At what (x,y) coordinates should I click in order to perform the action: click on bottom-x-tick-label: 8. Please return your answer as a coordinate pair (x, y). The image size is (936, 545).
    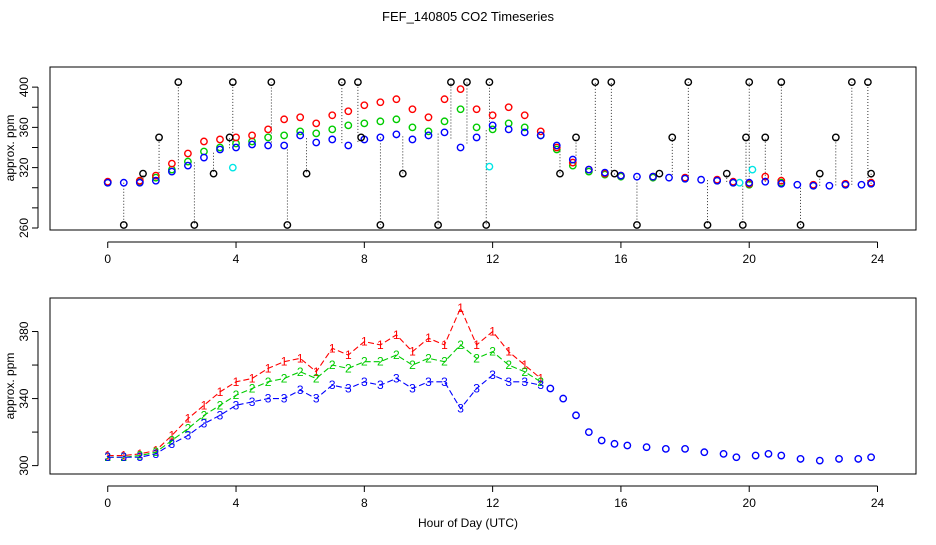
    Looking at the image, I should click on (364, 503).